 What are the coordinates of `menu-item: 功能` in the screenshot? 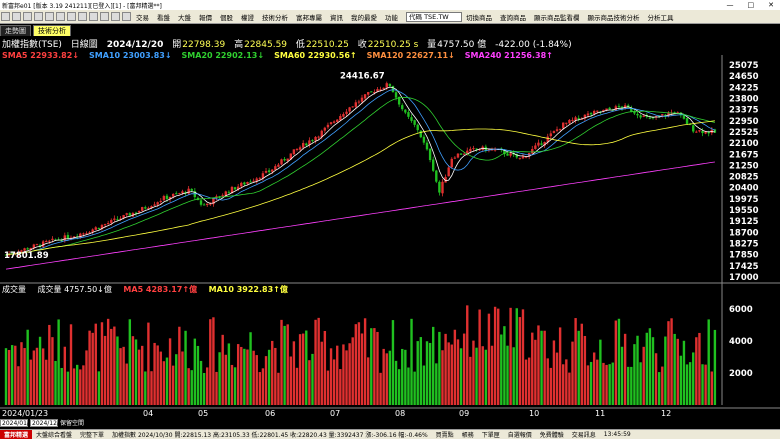 It's located at (391, 17).